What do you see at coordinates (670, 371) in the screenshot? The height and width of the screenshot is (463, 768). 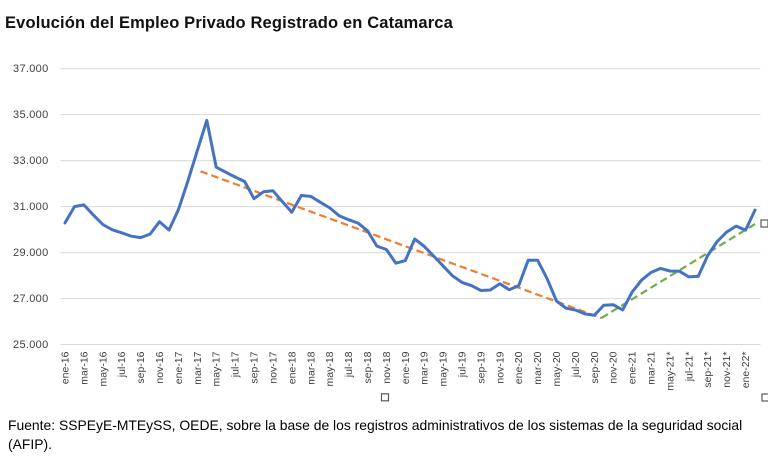 I see `svg-text: may-21*` at bounding box center [670, 371].